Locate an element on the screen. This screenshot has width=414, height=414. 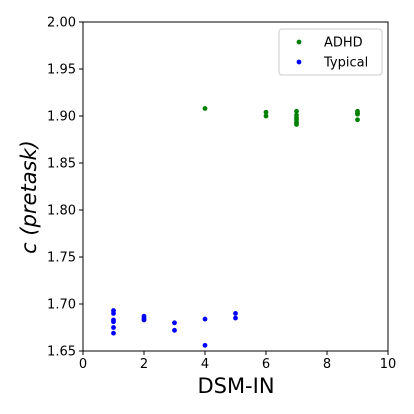
y-tick-label: 1.65 is located at coordinates (61, 352).